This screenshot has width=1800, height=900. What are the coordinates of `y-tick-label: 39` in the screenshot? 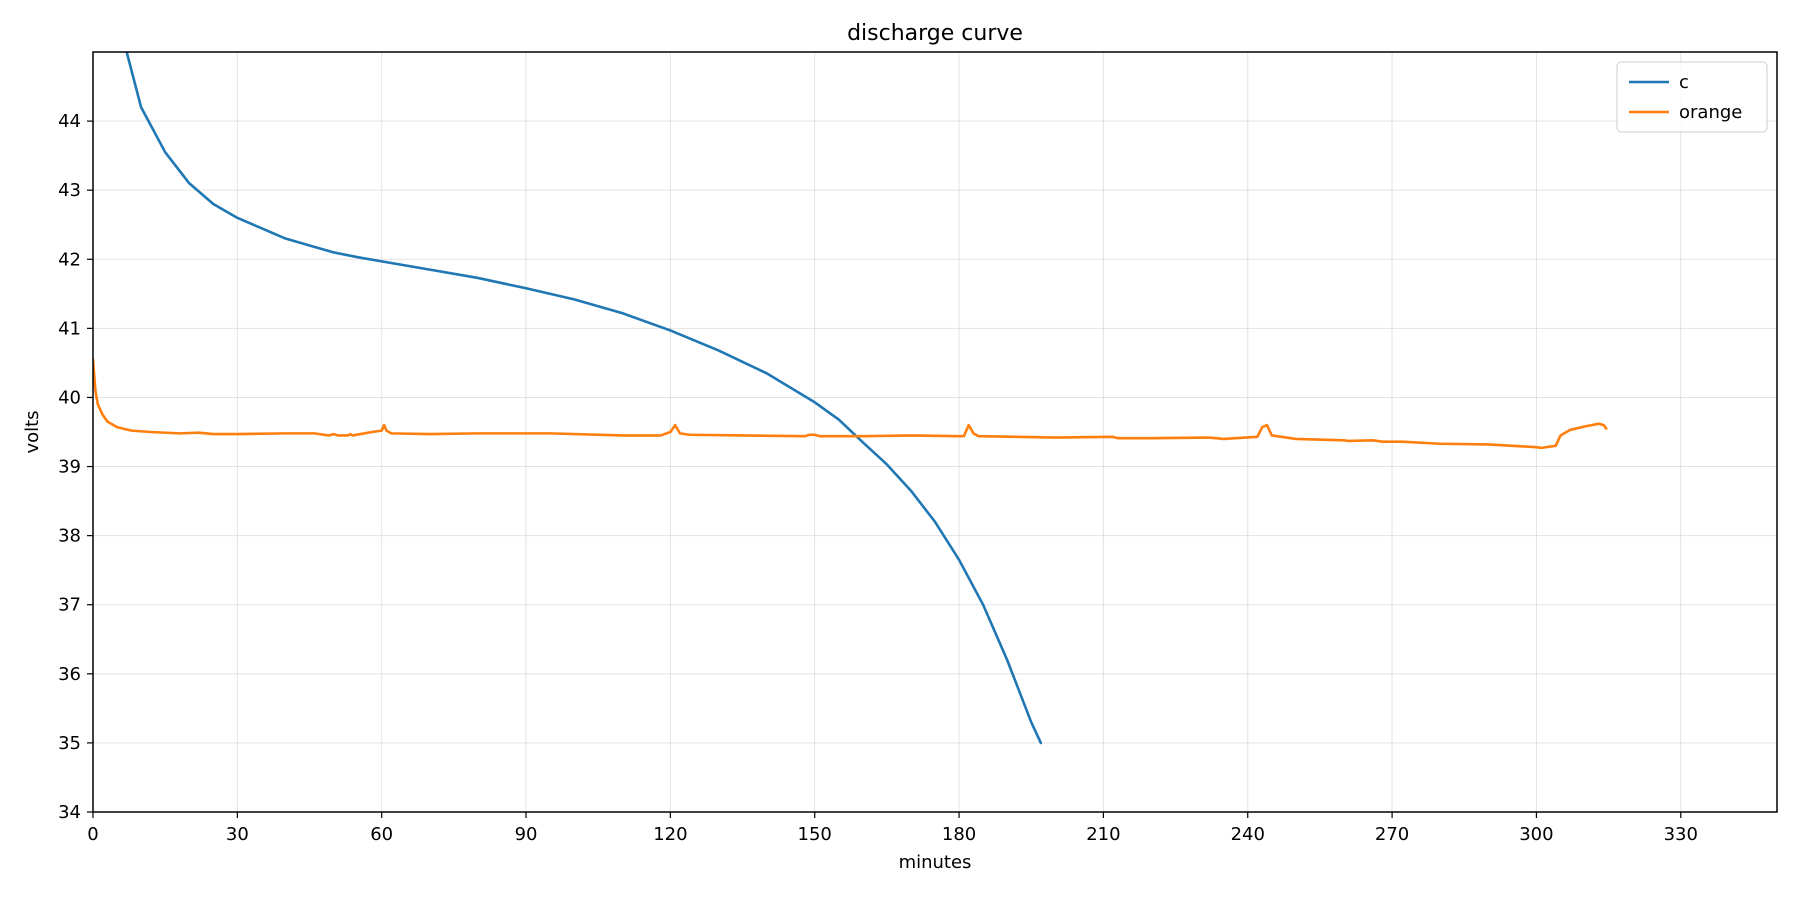 It's located at (69, 467).